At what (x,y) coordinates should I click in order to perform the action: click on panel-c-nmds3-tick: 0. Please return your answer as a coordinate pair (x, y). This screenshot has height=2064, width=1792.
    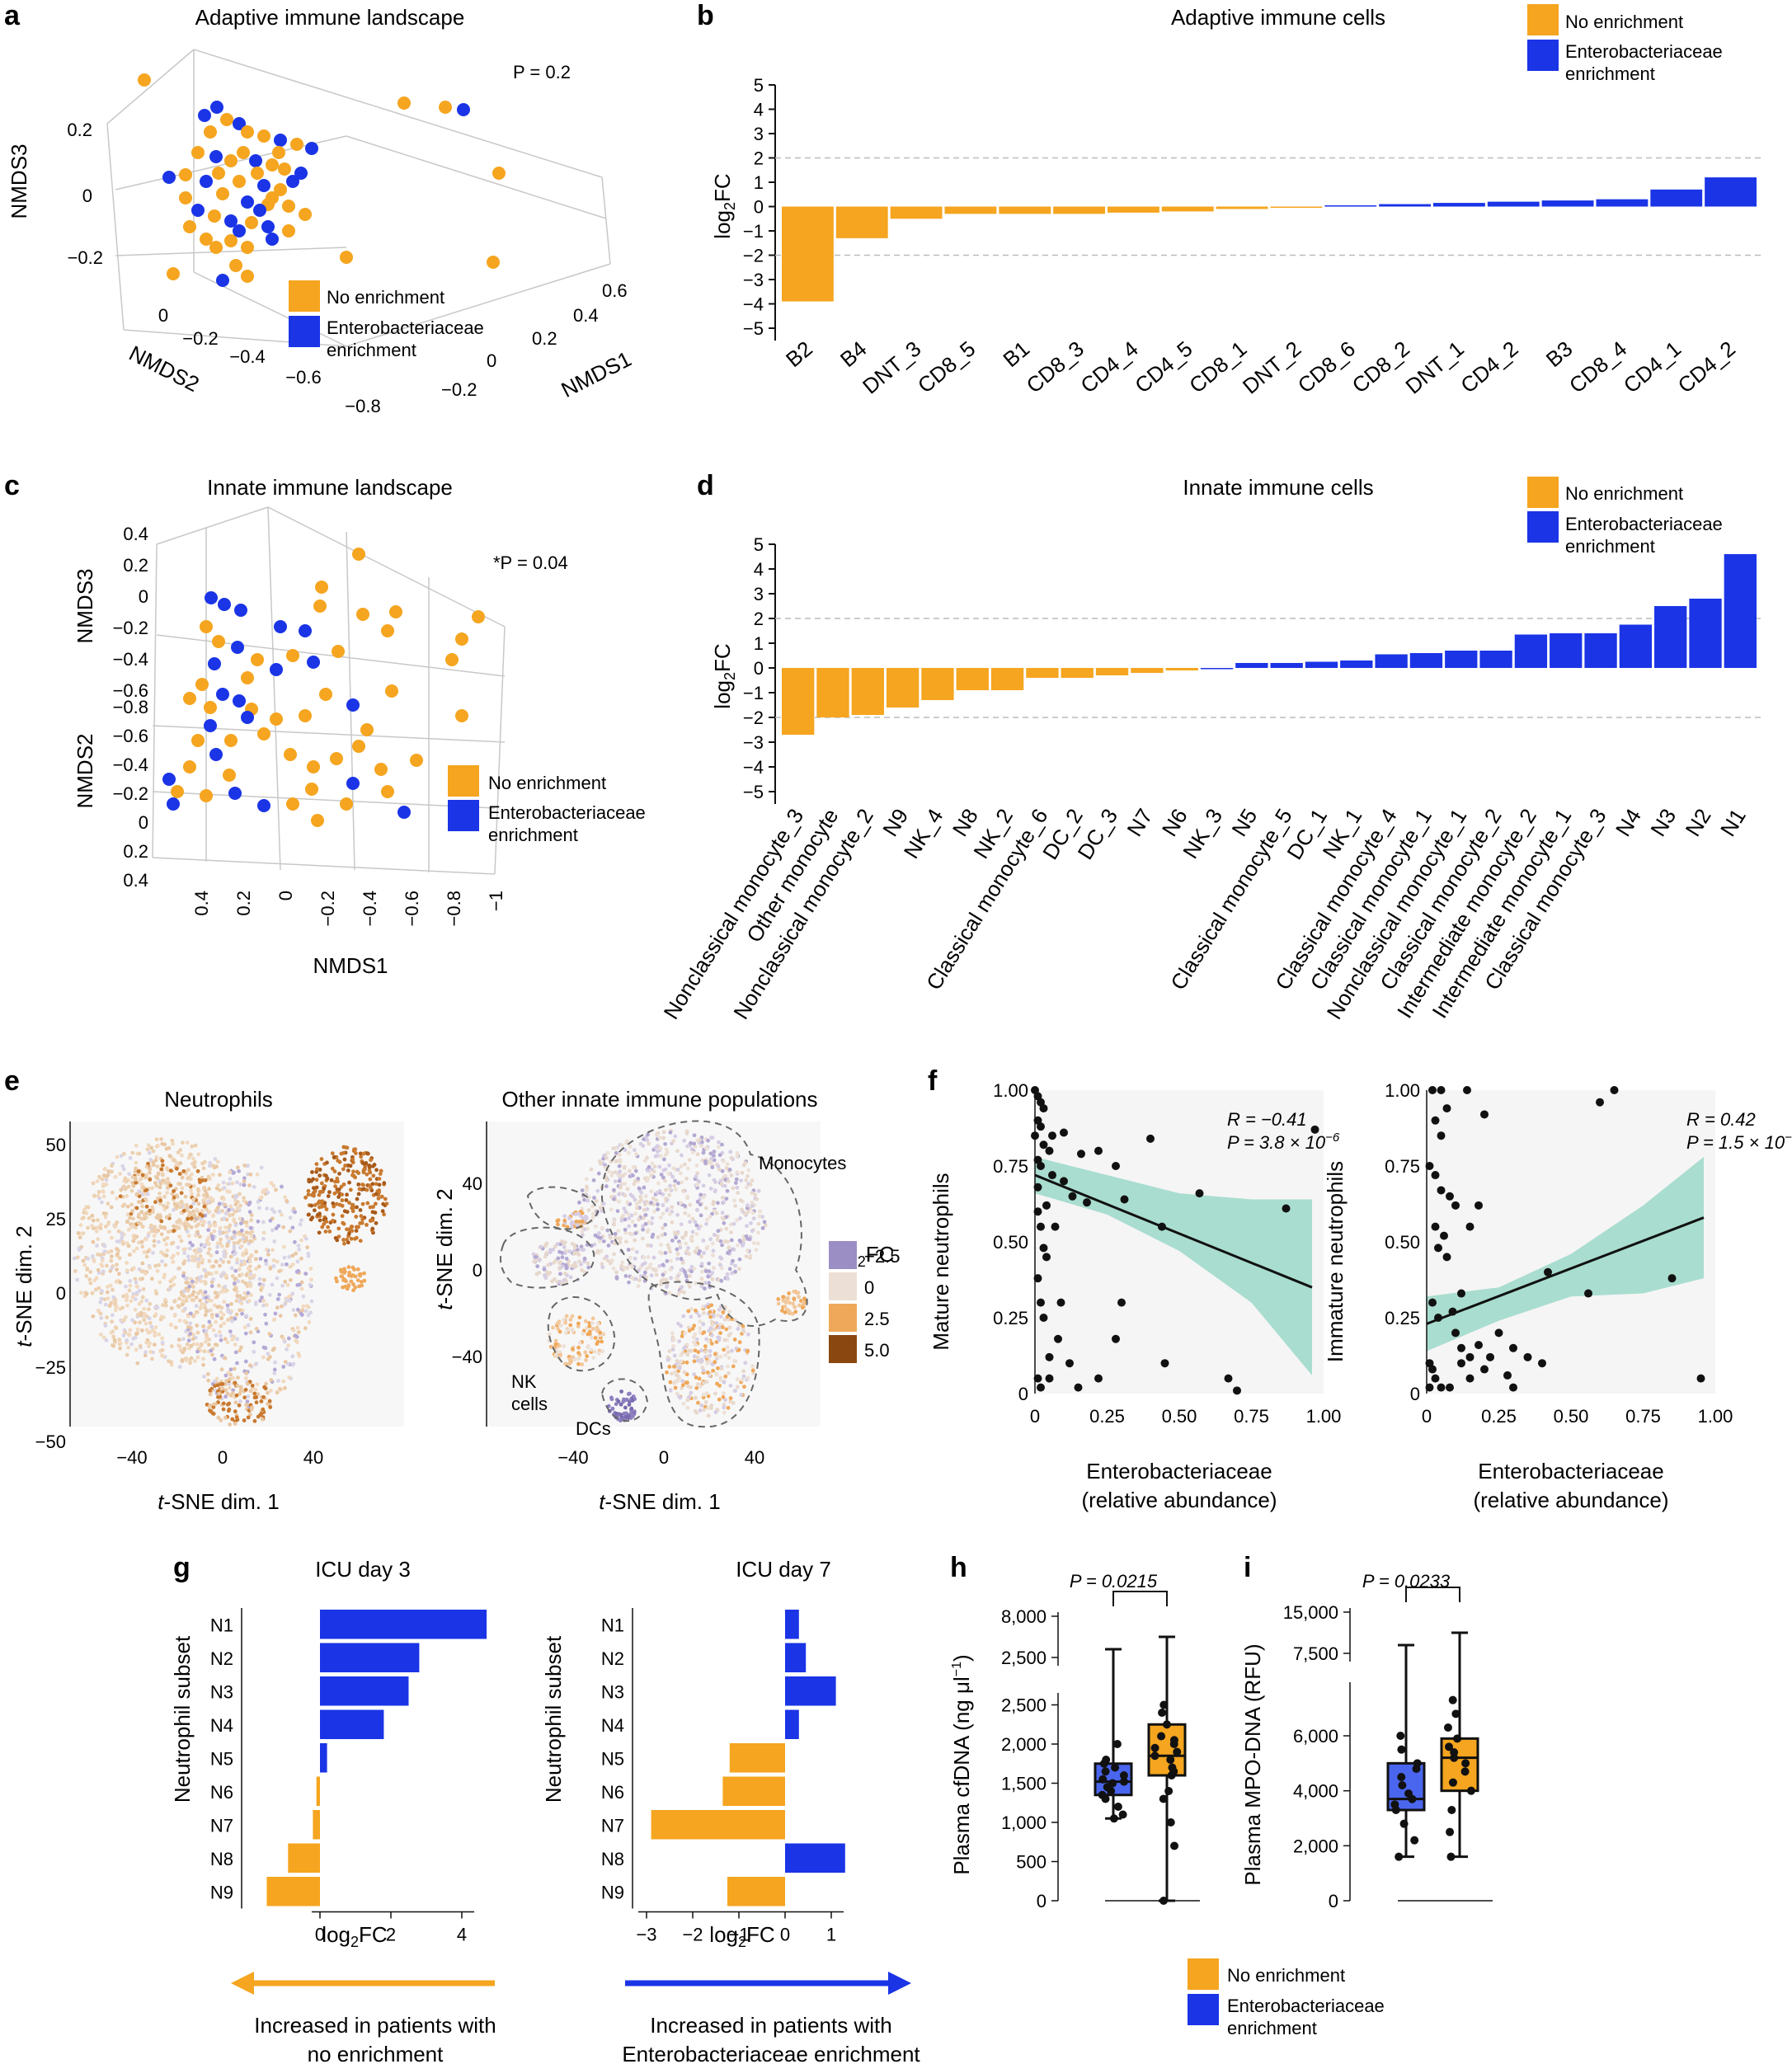
    Looking at the image, I should click on (143, 596).